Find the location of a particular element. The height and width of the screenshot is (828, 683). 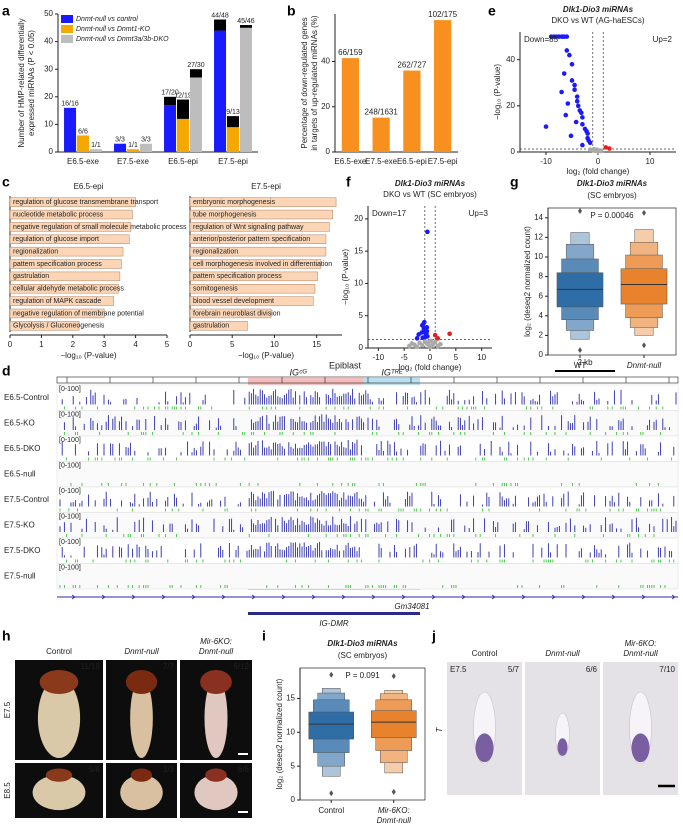

x-tick-label: 15 is located at coordinates (316, 344).